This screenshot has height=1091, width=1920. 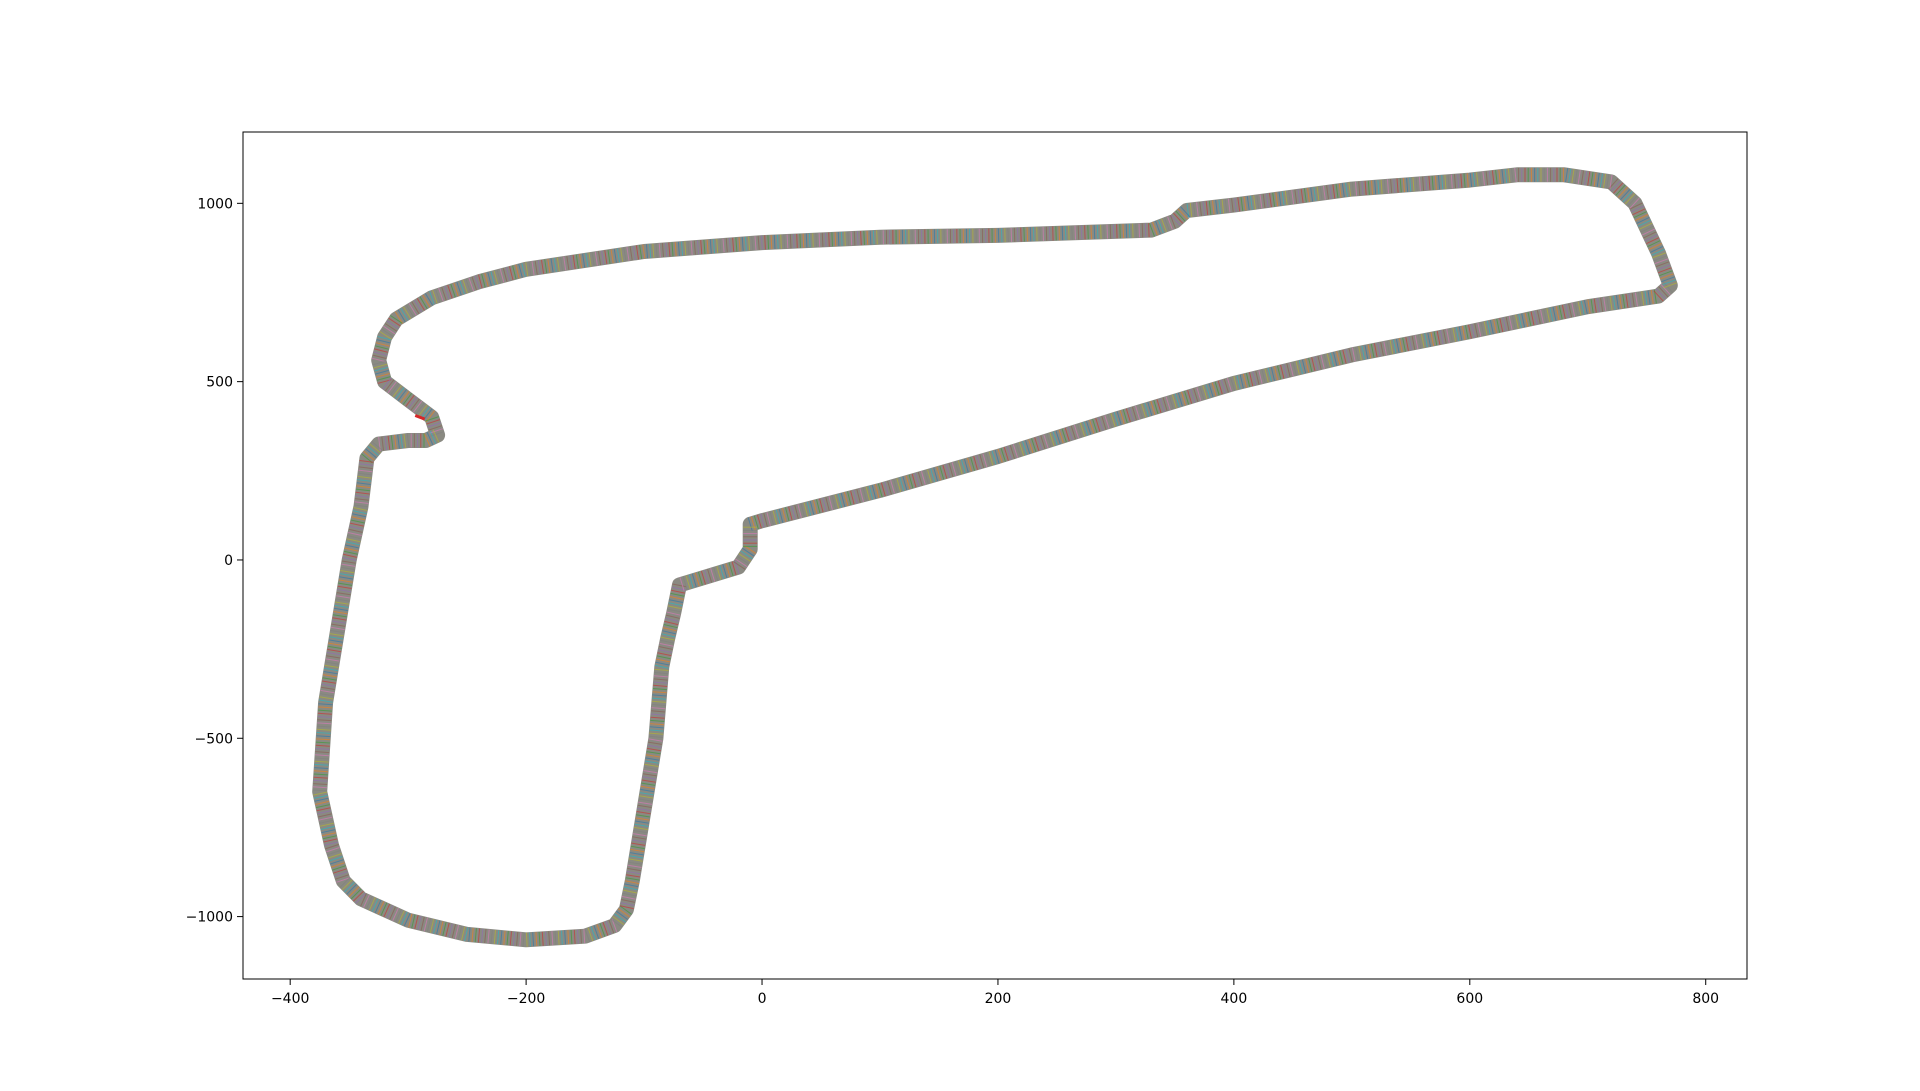 I want to click on y-tick-label: 1000, so click(x=215, y=204).